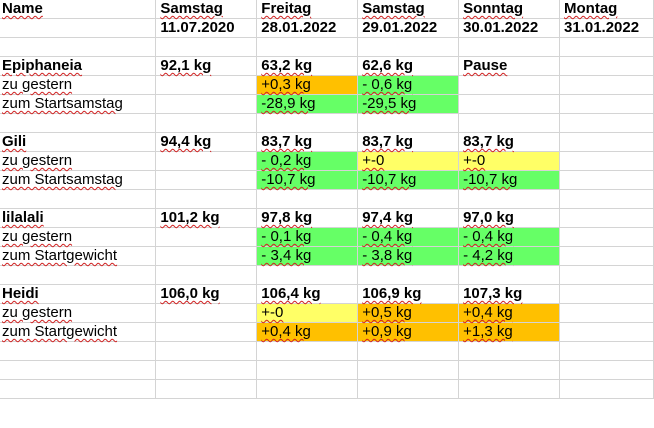 The image size is (654, 428). What do you see at coordinates (307, 237) in the screenshot?
I see `diff-cell: - 0,1 kg` at bounding box center [307, 237].